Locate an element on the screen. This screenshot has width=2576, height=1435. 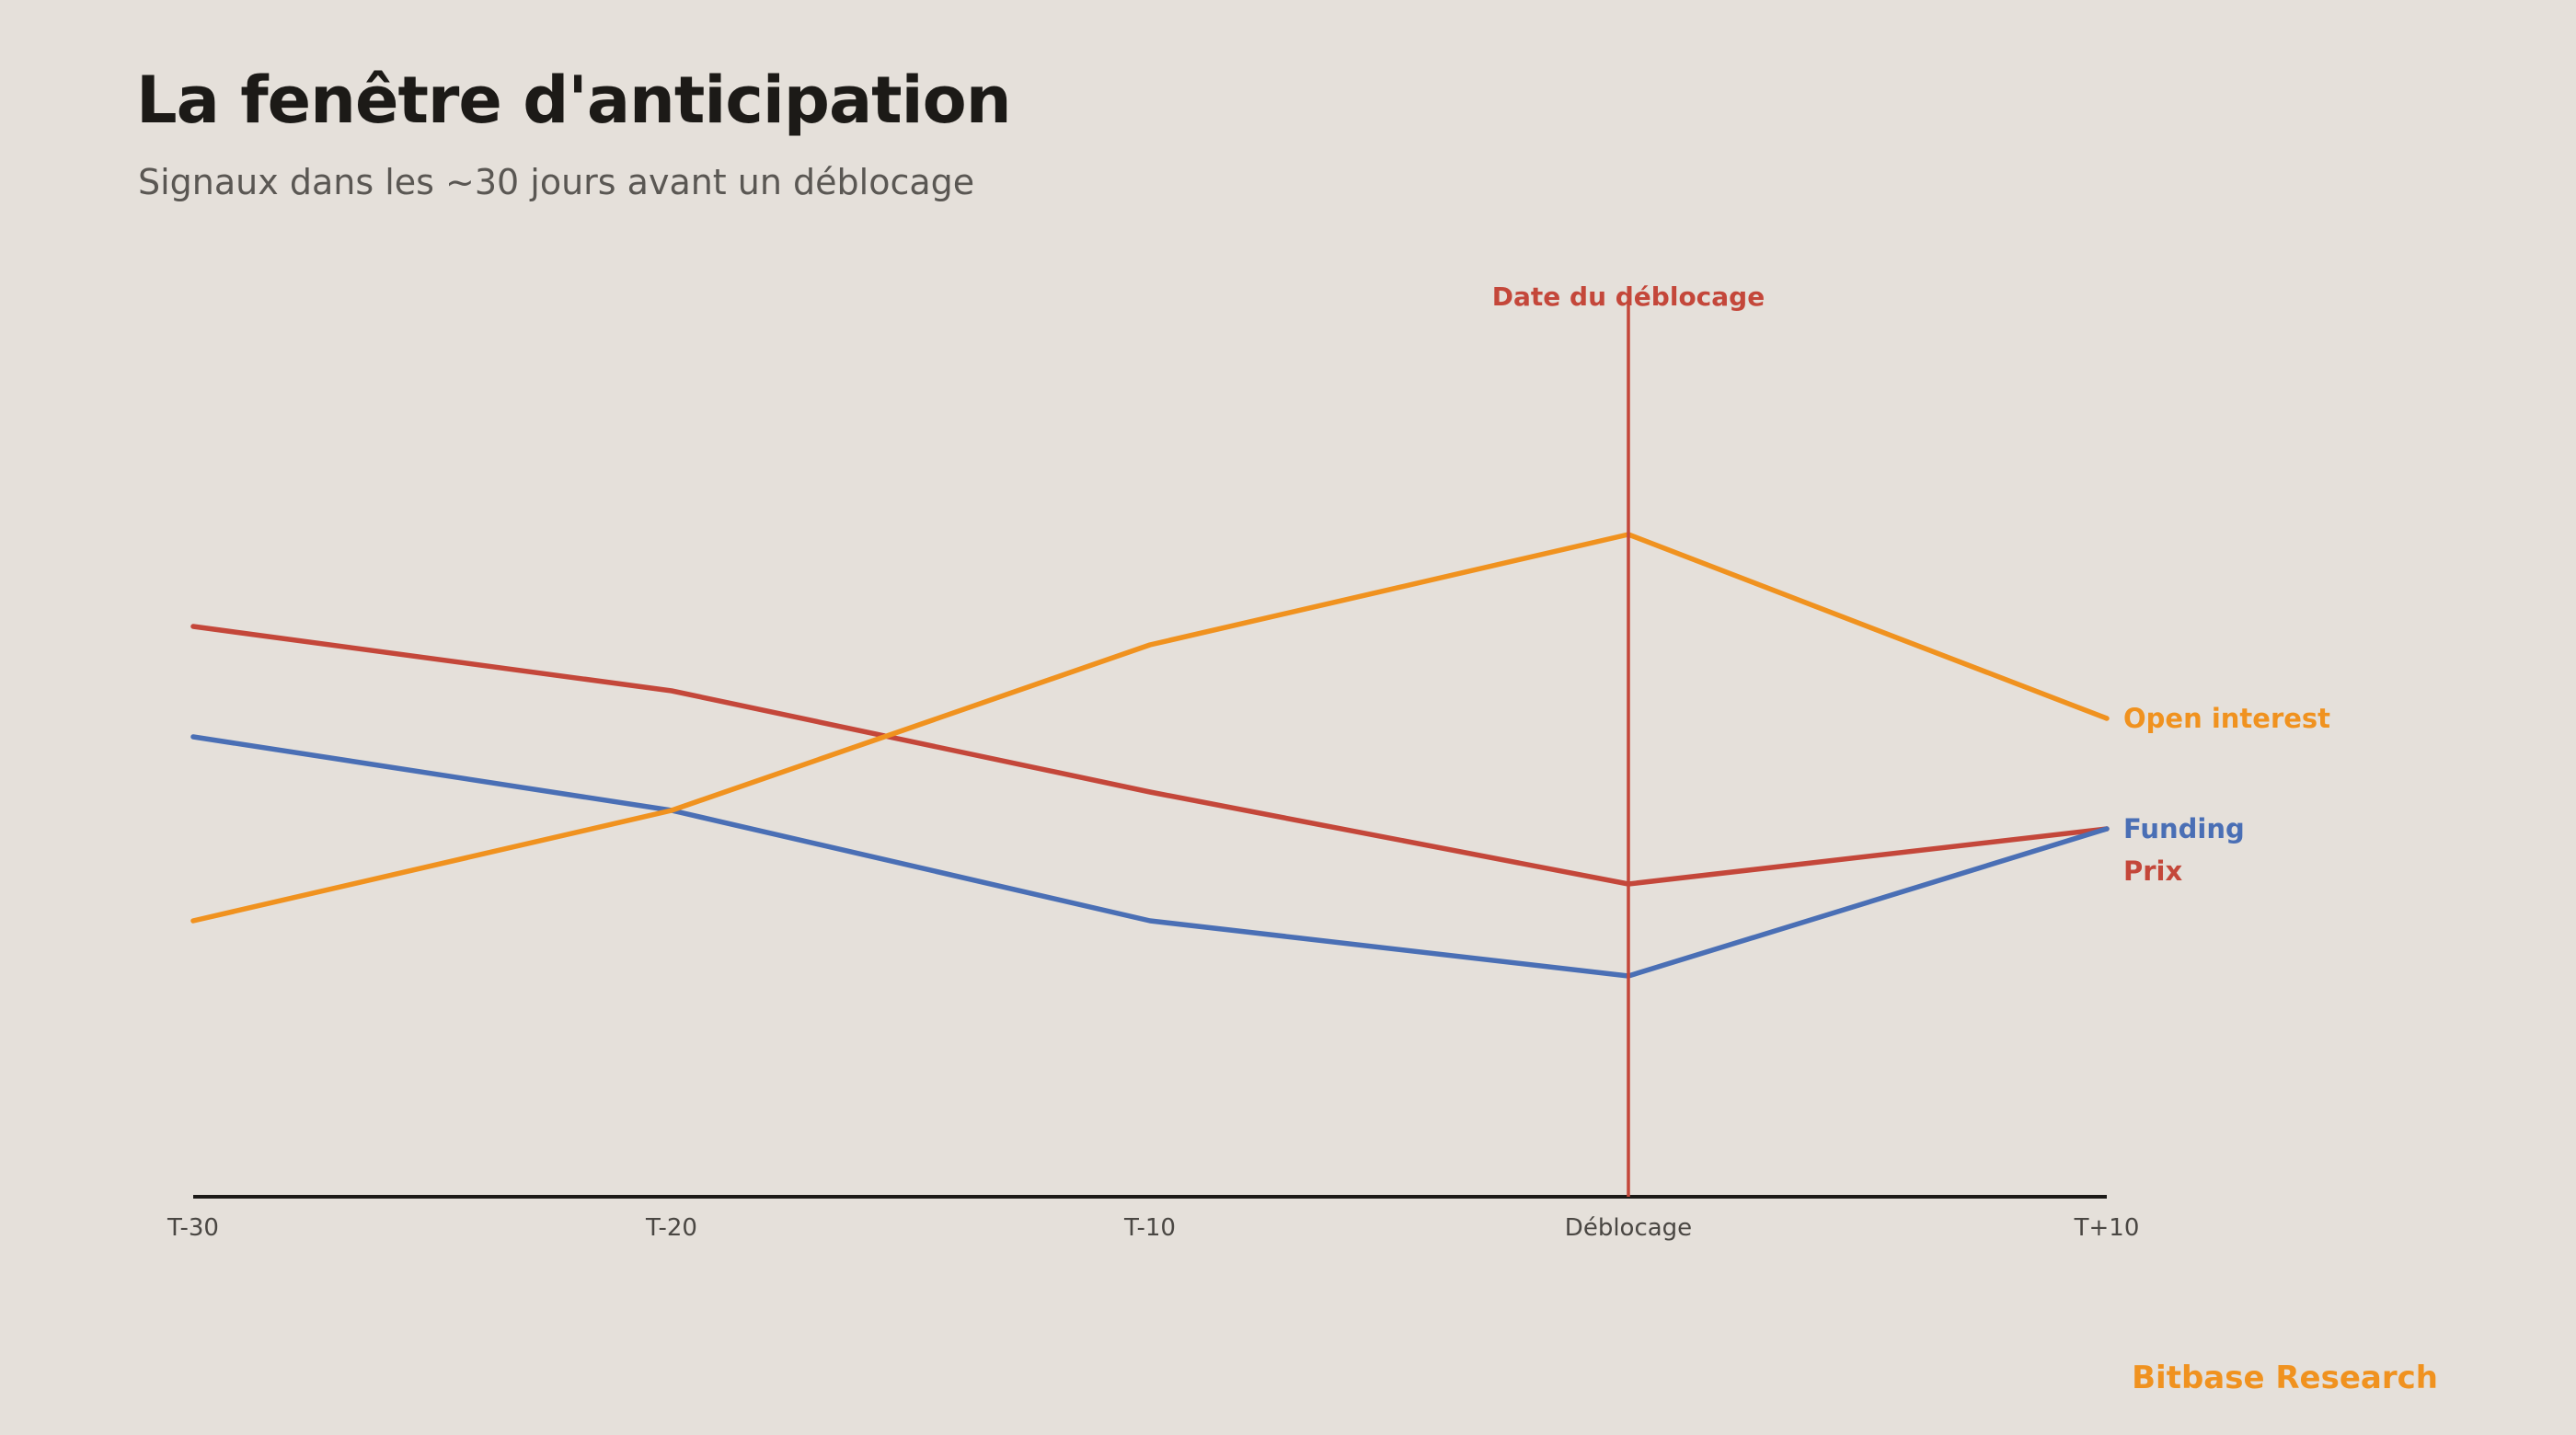
series-label: Prix is located at coordinates (2152, 871).